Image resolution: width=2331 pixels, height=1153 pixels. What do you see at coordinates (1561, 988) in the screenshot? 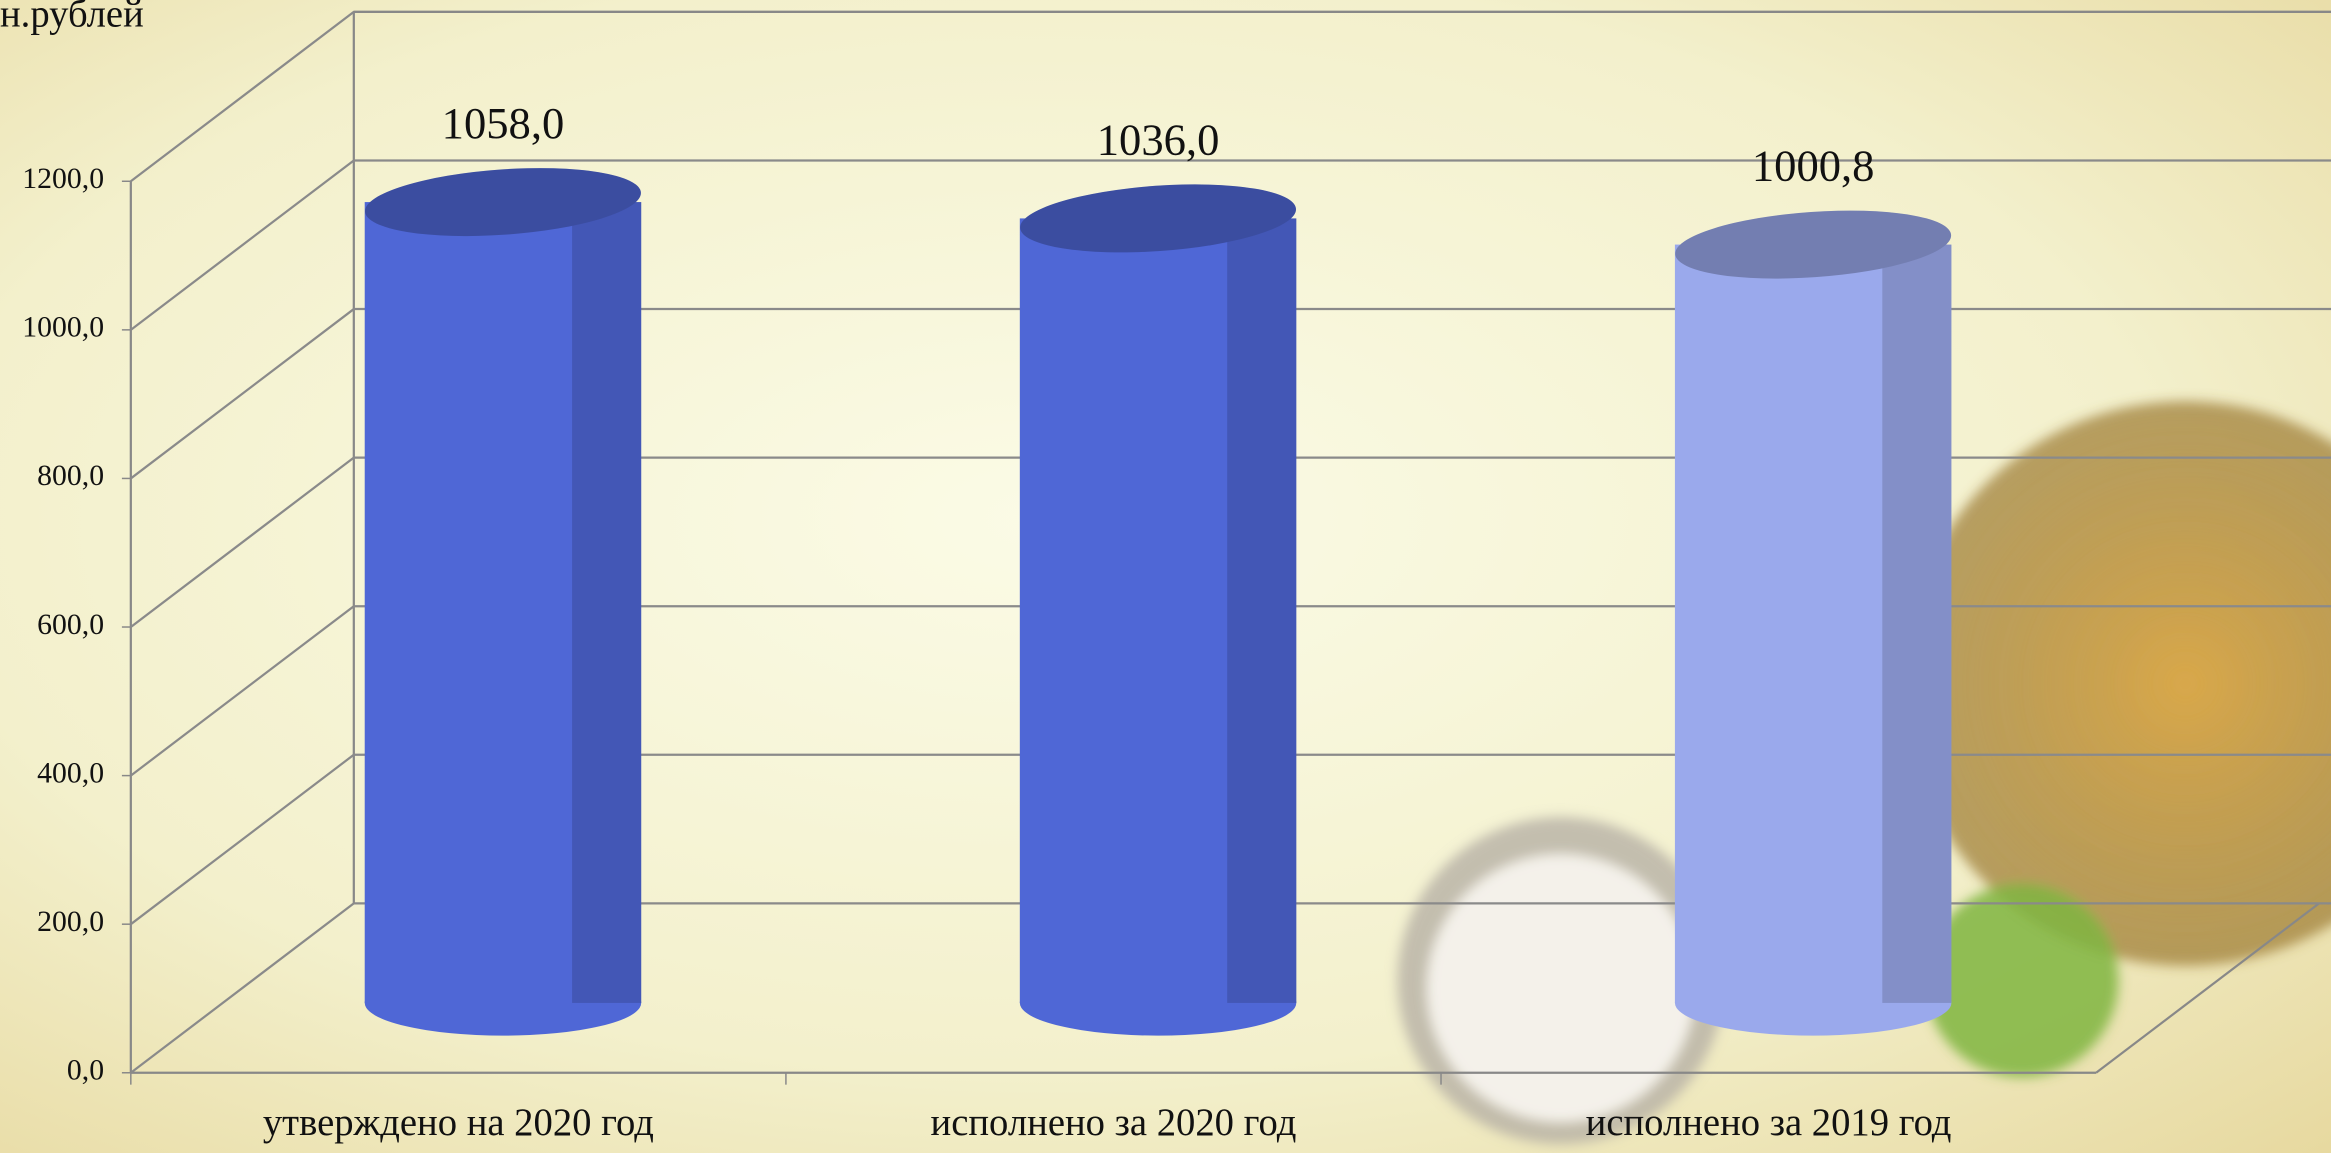
I see `clock-face` at bounding box center [1561, 988].